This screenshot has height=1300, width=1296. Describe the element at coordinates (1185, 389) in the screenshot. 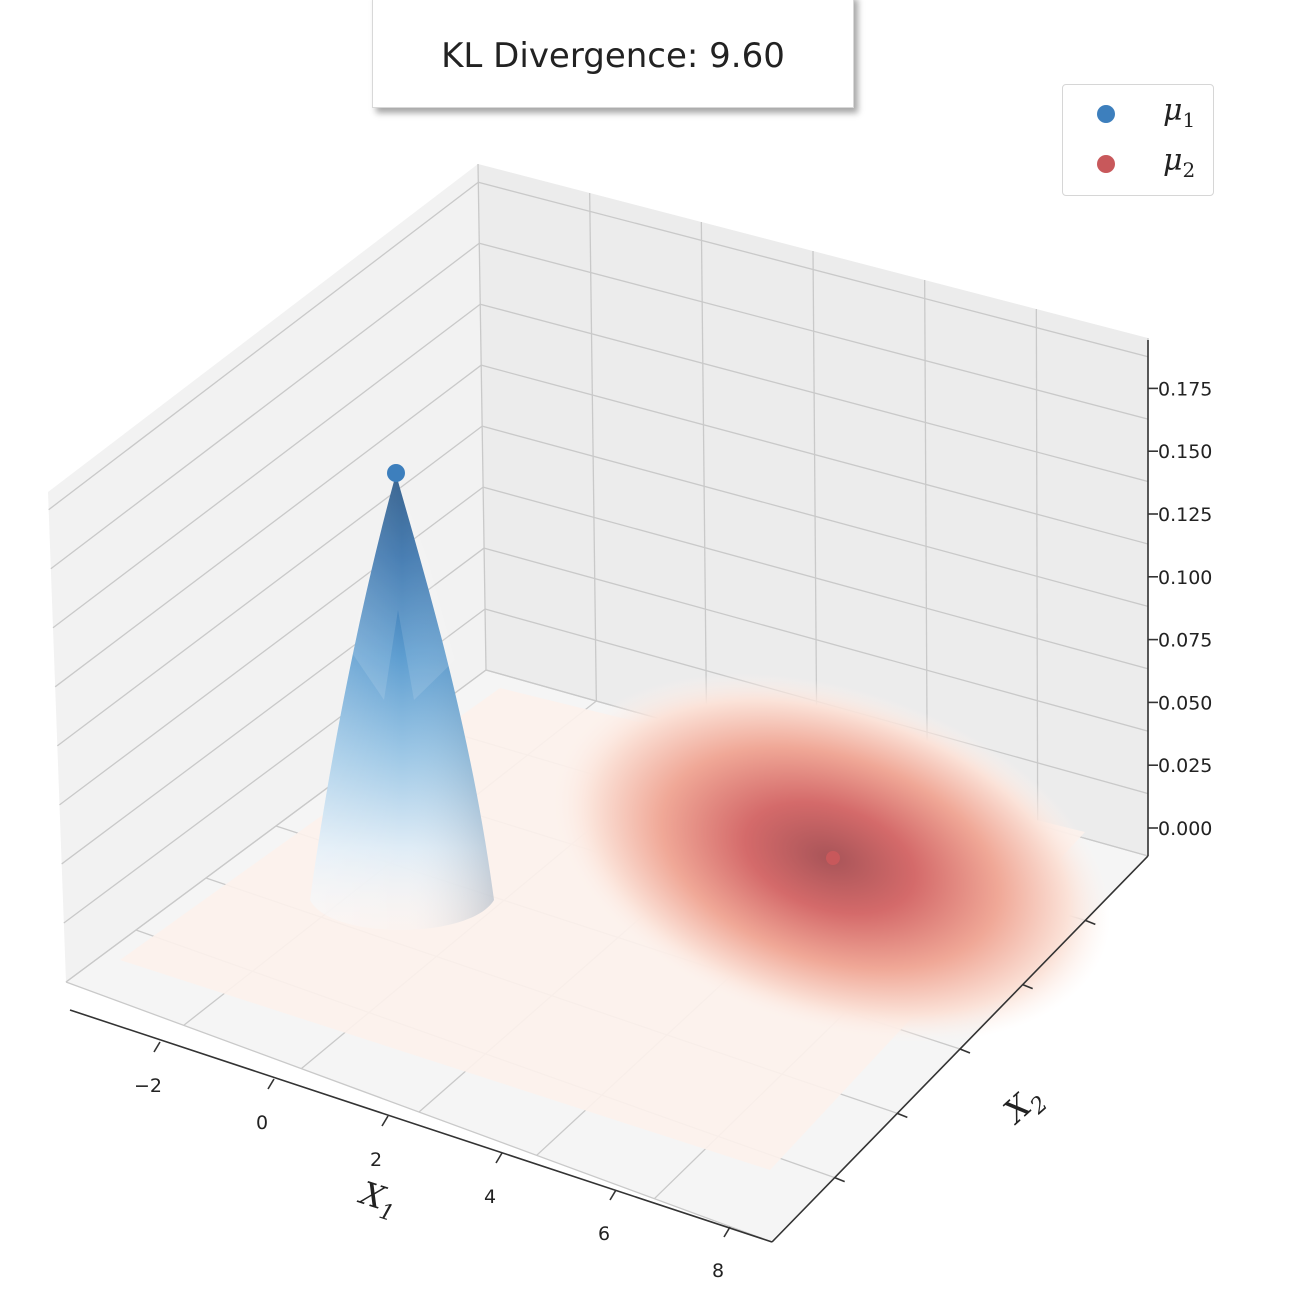

I see `z-tick-label: 0.175` at that location.